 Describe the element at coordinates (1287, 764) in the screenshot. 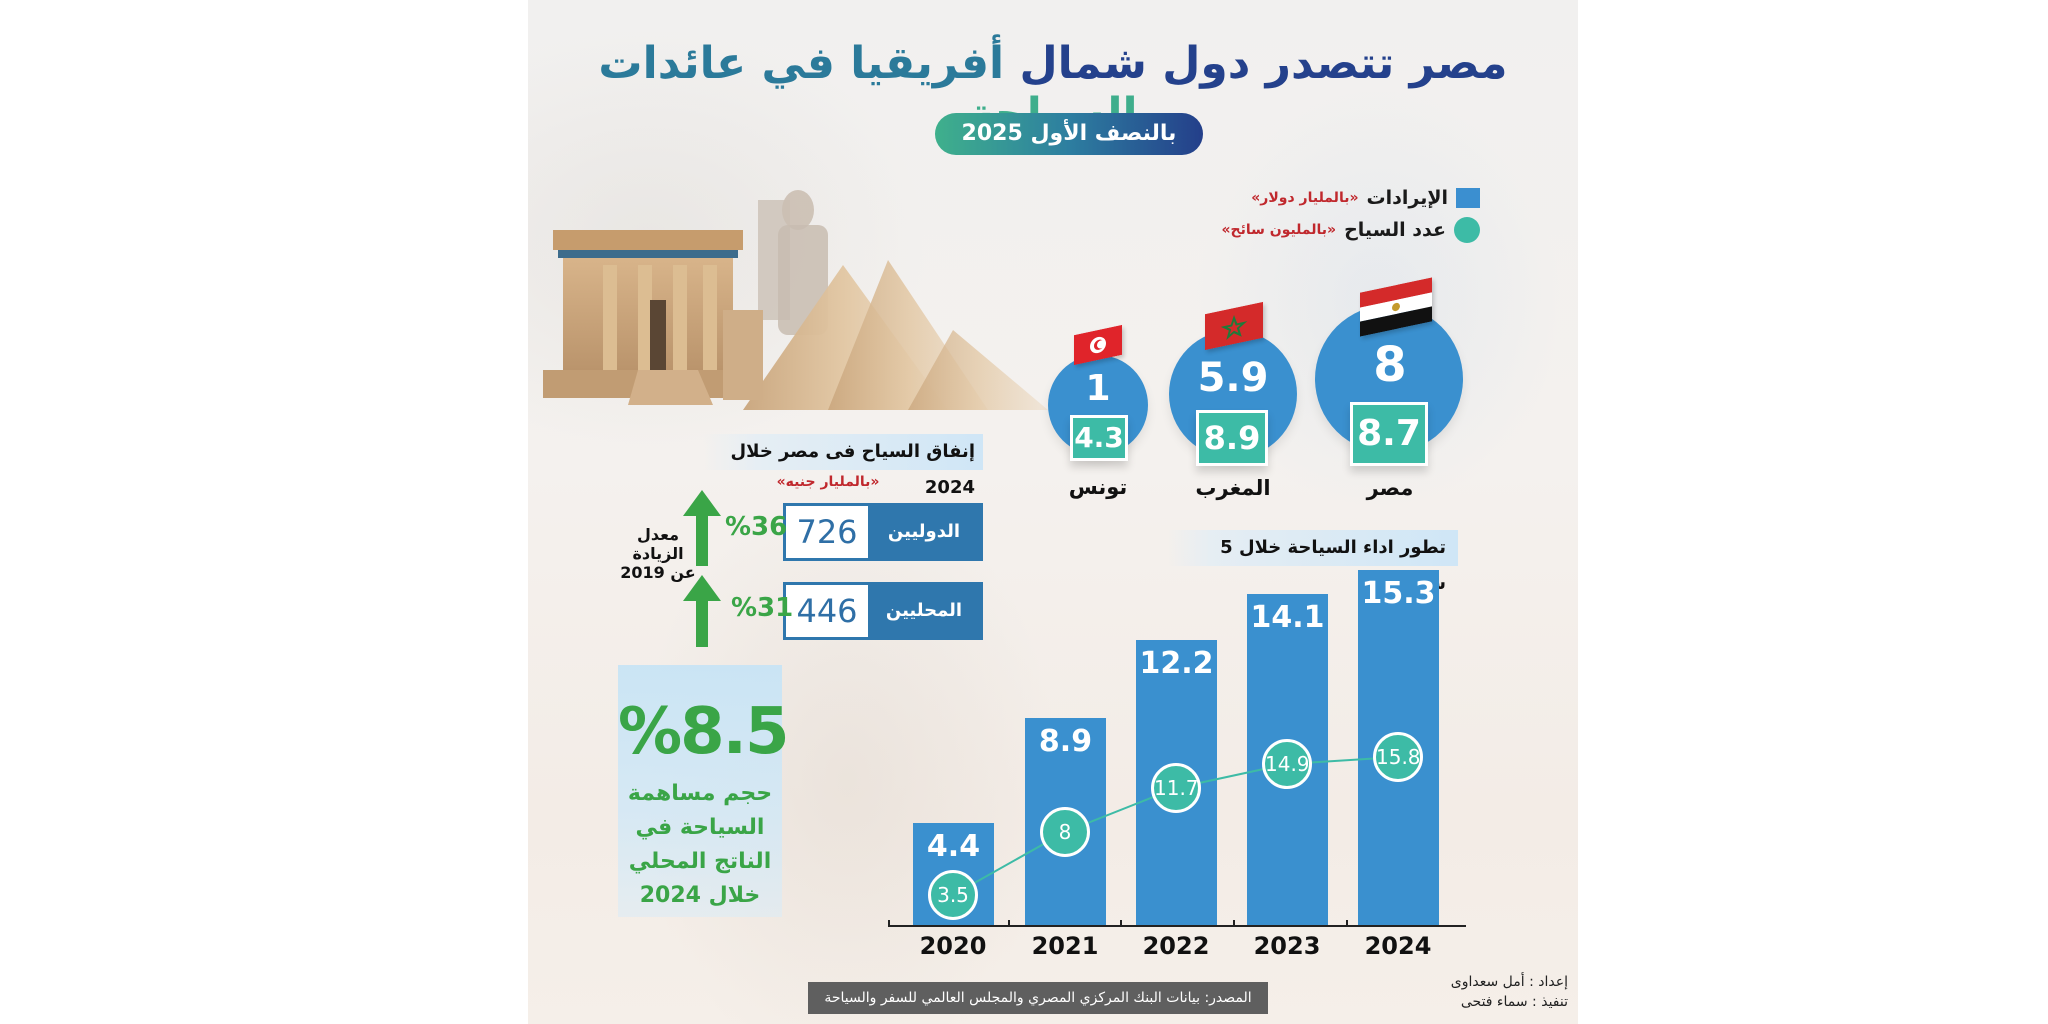

I see `tourists-point-2023: 14.9` at that location.